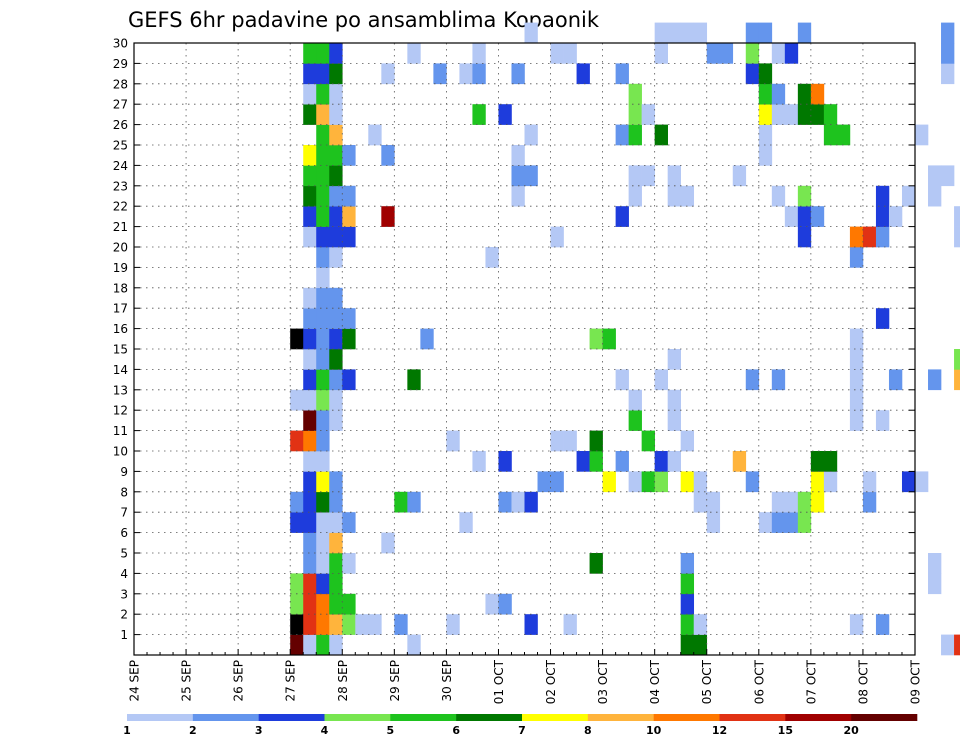 This screenshot has width=960, height=742. I want to click on x-tick-label: 26 SEP, so click(239, 681).